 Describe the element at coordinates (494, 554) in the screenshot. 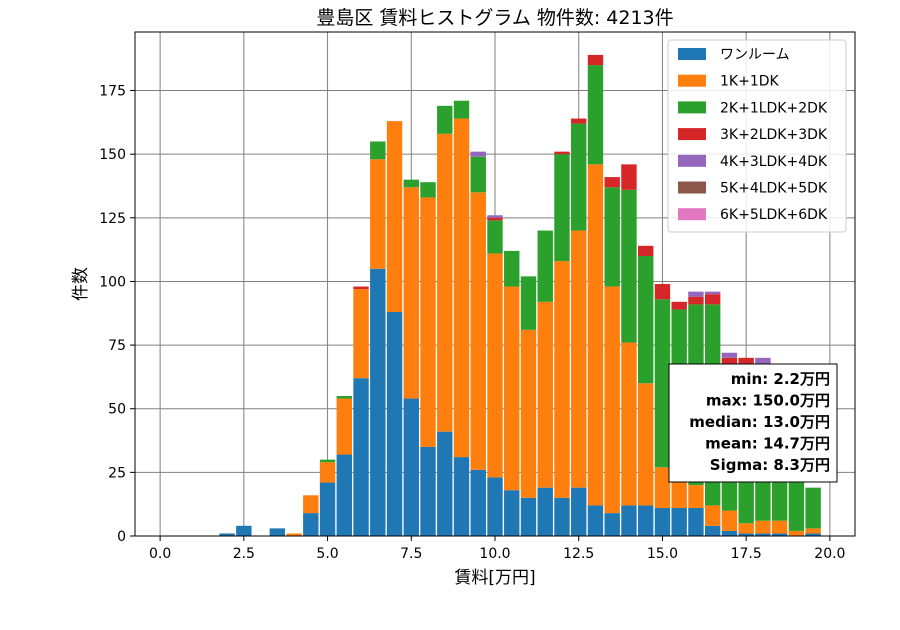

I see `x-tick-label: 10.0` at that location.